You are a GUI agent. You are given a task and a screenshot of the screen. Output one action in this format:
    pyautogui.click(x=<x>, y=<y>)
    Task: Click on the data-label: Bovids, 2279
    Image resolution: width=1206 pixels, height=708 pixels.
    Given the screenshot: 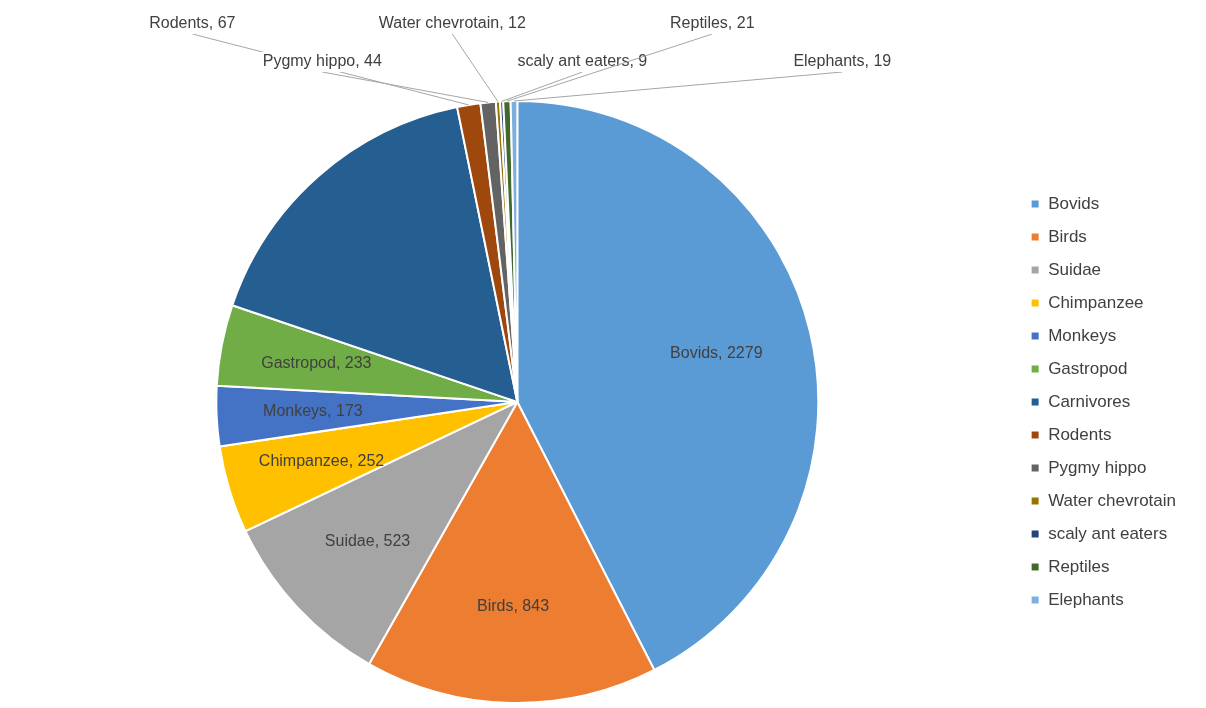 What is the action you would take?
    pyautogui.click(x=716, y=353)
    